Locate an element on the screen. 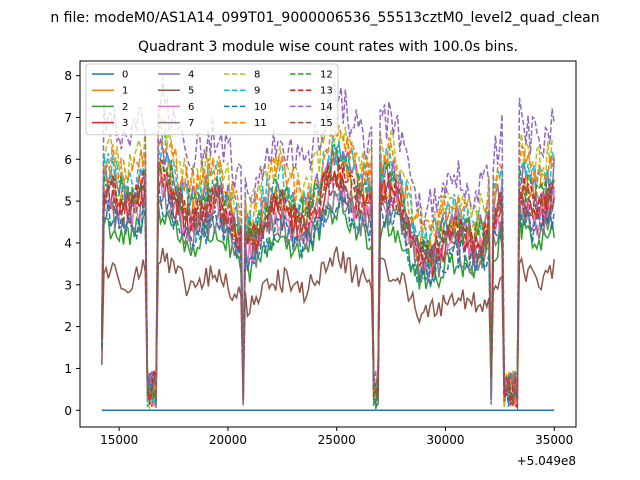 The width and height of the screenshot is (640, 480). legend-label: 4 is located at coordinates (191, 75).